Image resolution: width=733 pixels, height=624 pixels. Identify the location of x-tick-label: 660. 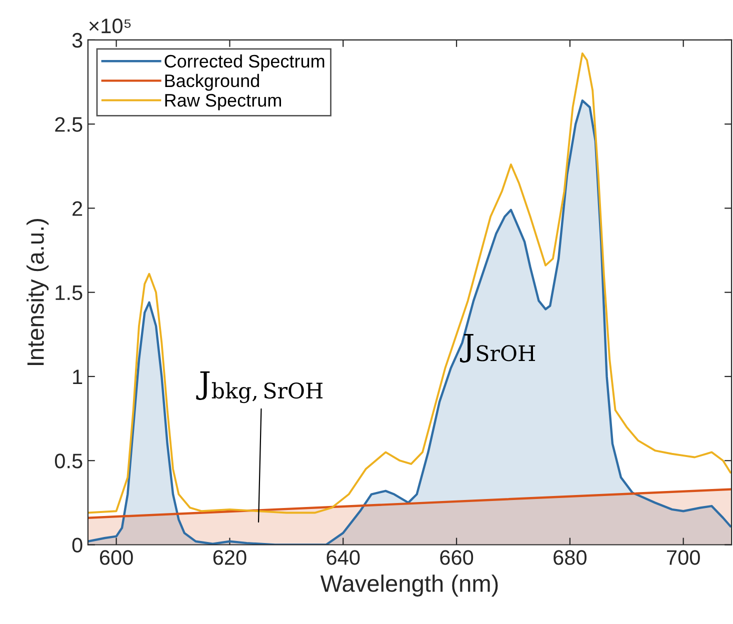
(457, 557).